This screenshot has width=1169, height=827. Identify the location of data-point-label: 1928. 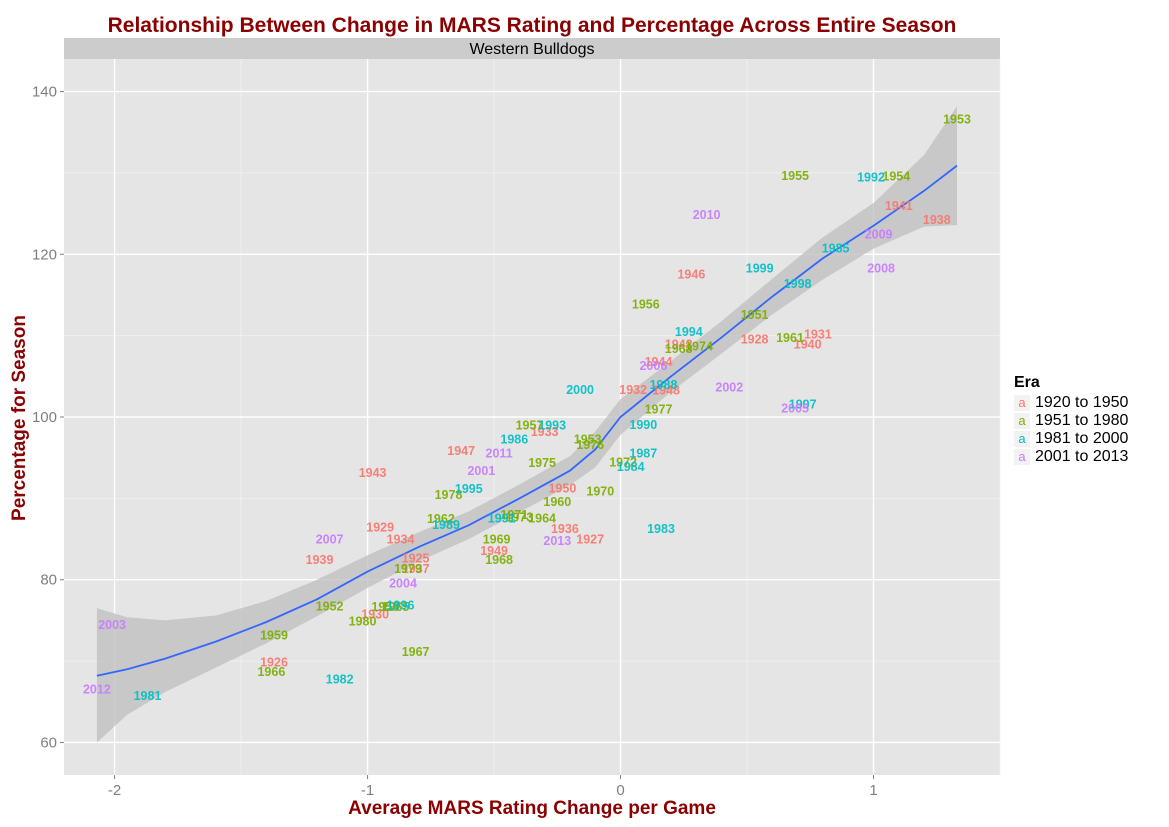
(755, 339).